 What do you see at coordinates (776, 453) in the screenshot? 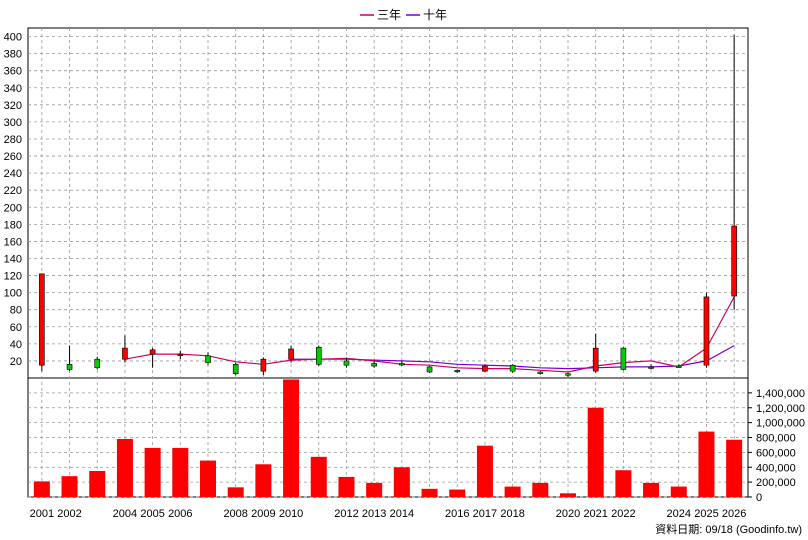
I see `volume-tick-label: 600,000` at bounding box center [776, 453].